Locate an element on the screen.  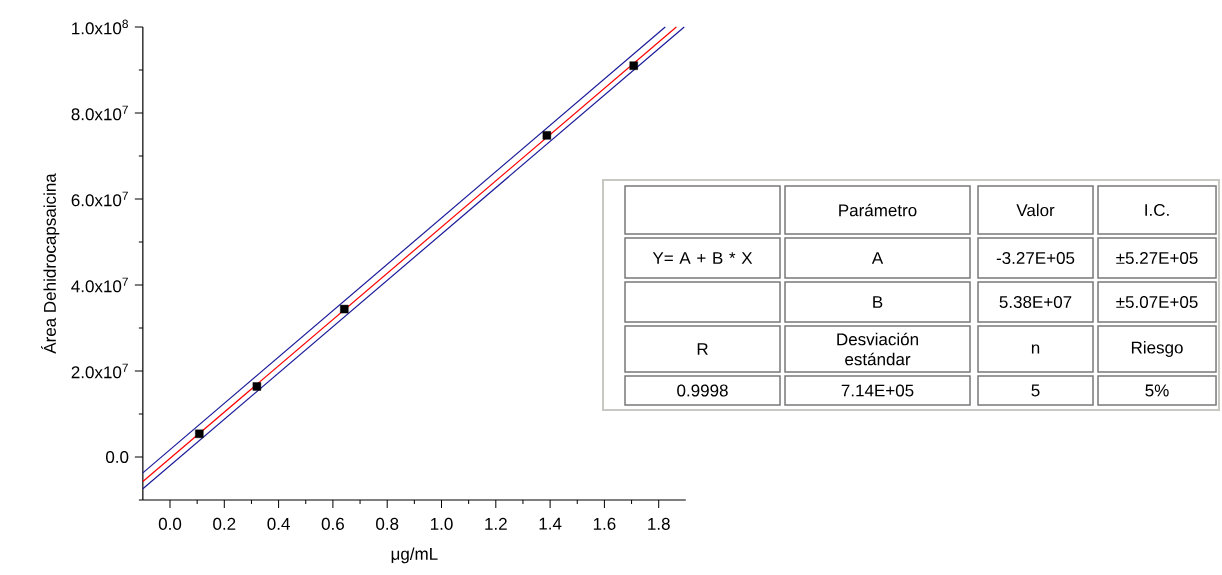
text: Parámetro is located at coordinates (878, 210).